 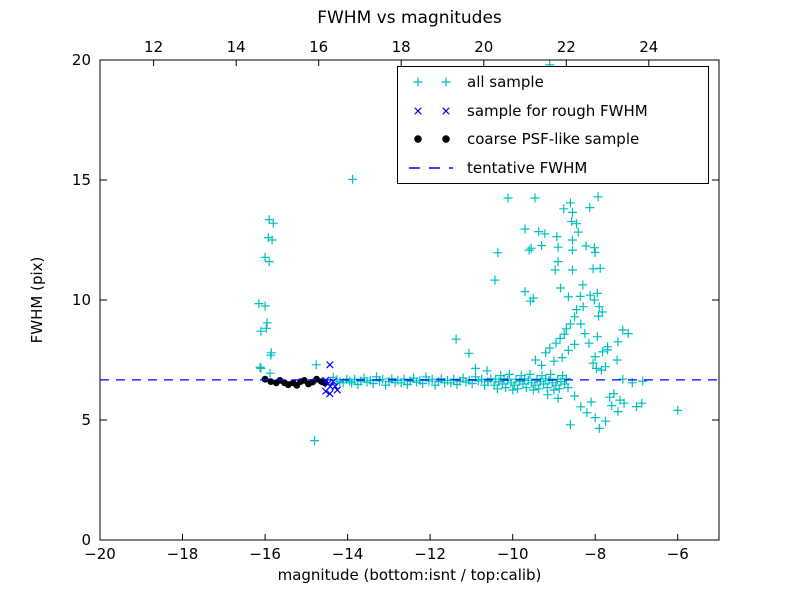 What do you see at coordinates (100, 554) in the screenshot?
I see `x-tick-label-bottom: −20` at bounding box center [100, 554].